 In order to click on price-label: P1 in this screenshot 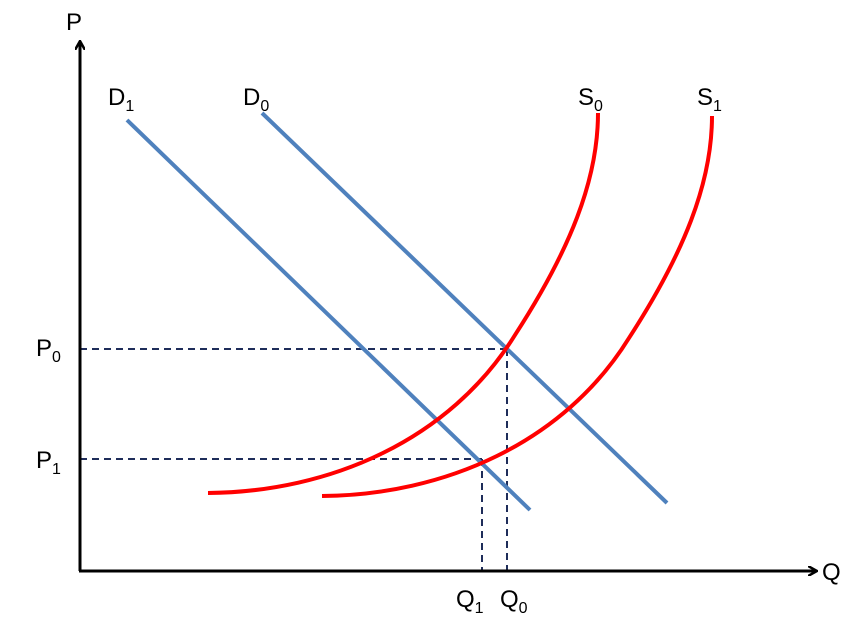, I will do `click(48, 462)`.